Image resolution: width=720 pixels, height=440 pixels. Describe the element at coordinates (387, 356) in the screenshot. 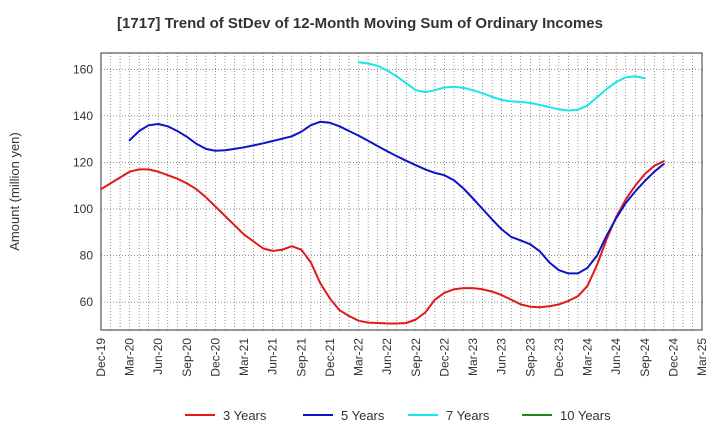

I see `x-tick-label: Jun-22` at that location.